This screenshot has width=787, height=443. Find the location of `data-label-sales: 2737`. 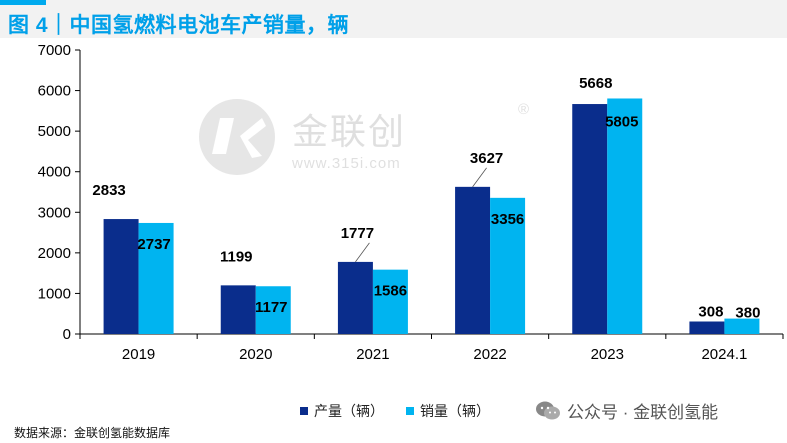

data-label-sales: 2737 is located at coordinates (153, 244).